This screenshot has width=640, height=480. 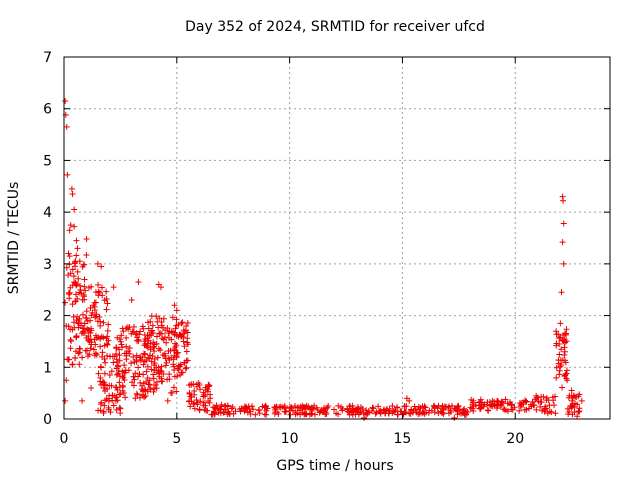 What do you see at coordinates (14, 238) in the screenshot?
I see `y-axis-label: SRMTID / TECUs` at bounding box center [14, 238].